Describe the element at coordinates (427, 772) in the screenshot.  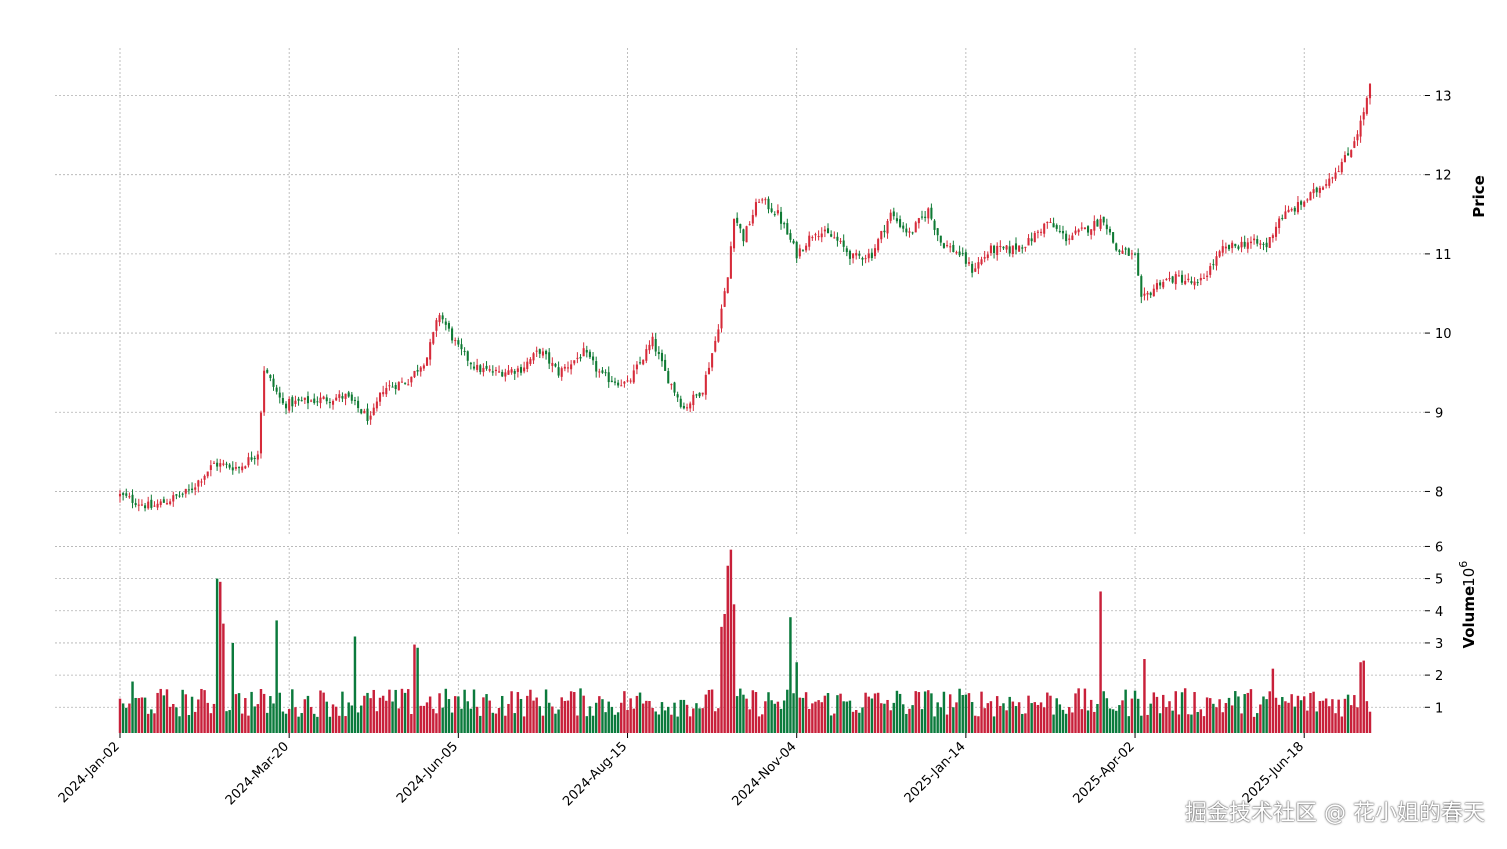
I see `x-tick-label: 2024-Jun-05` at that location.